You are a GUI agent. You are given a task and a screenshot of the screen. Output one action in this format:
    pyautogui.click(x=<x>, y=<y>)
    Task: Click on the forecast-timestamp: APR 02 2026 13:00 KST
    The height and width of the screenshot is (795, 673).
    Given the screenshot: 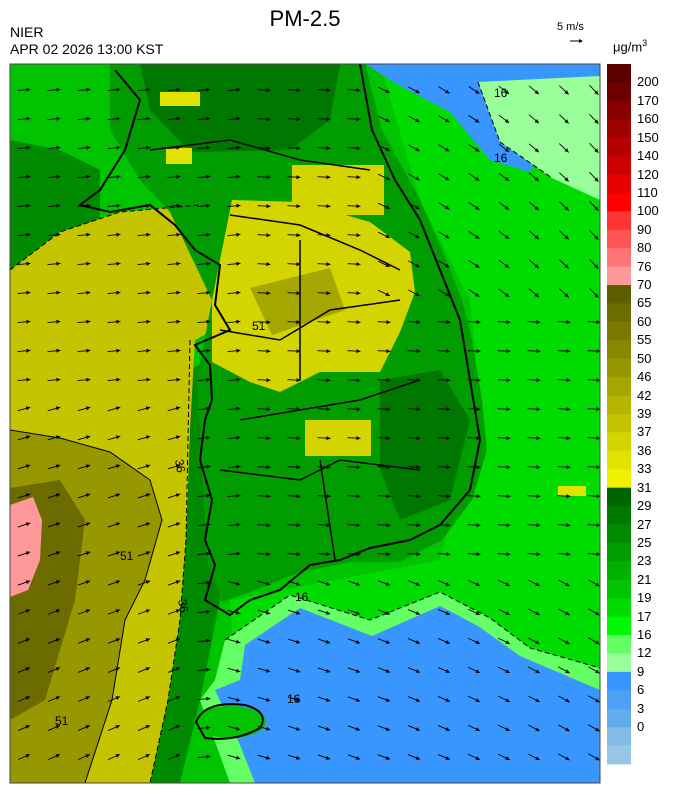 What is the action you would take?
    pyautogui.click(x=87, y=49)
    